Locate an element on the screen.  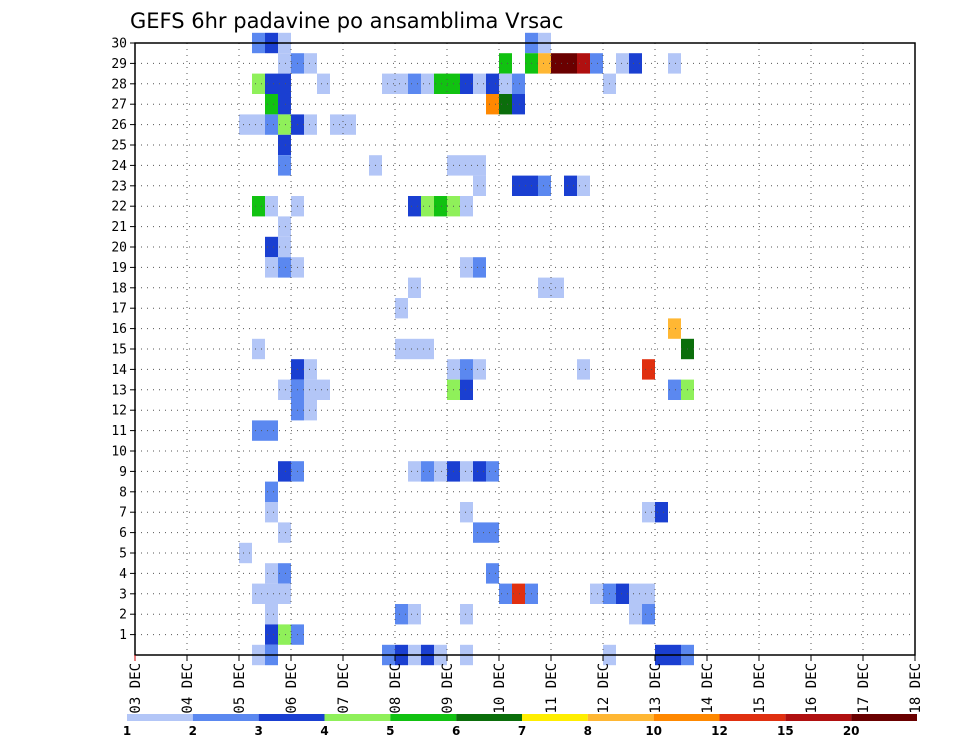
x-tick-label: 05 DEC is located at coordinates (240, 688).